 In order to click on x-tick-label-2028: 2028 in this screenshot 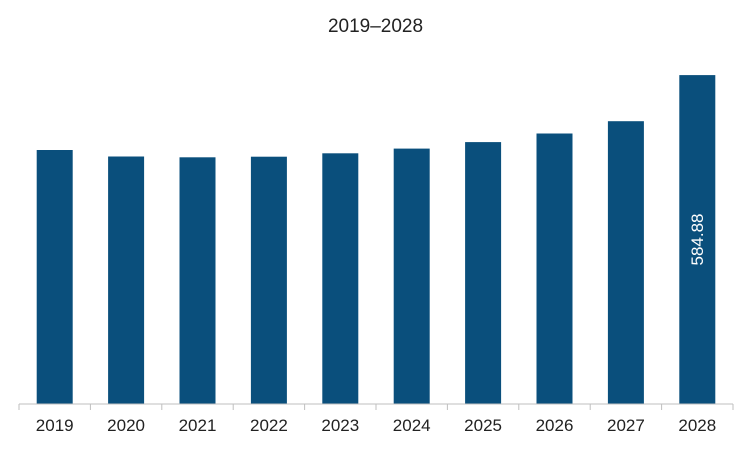, I will do `click(697, 425)`.